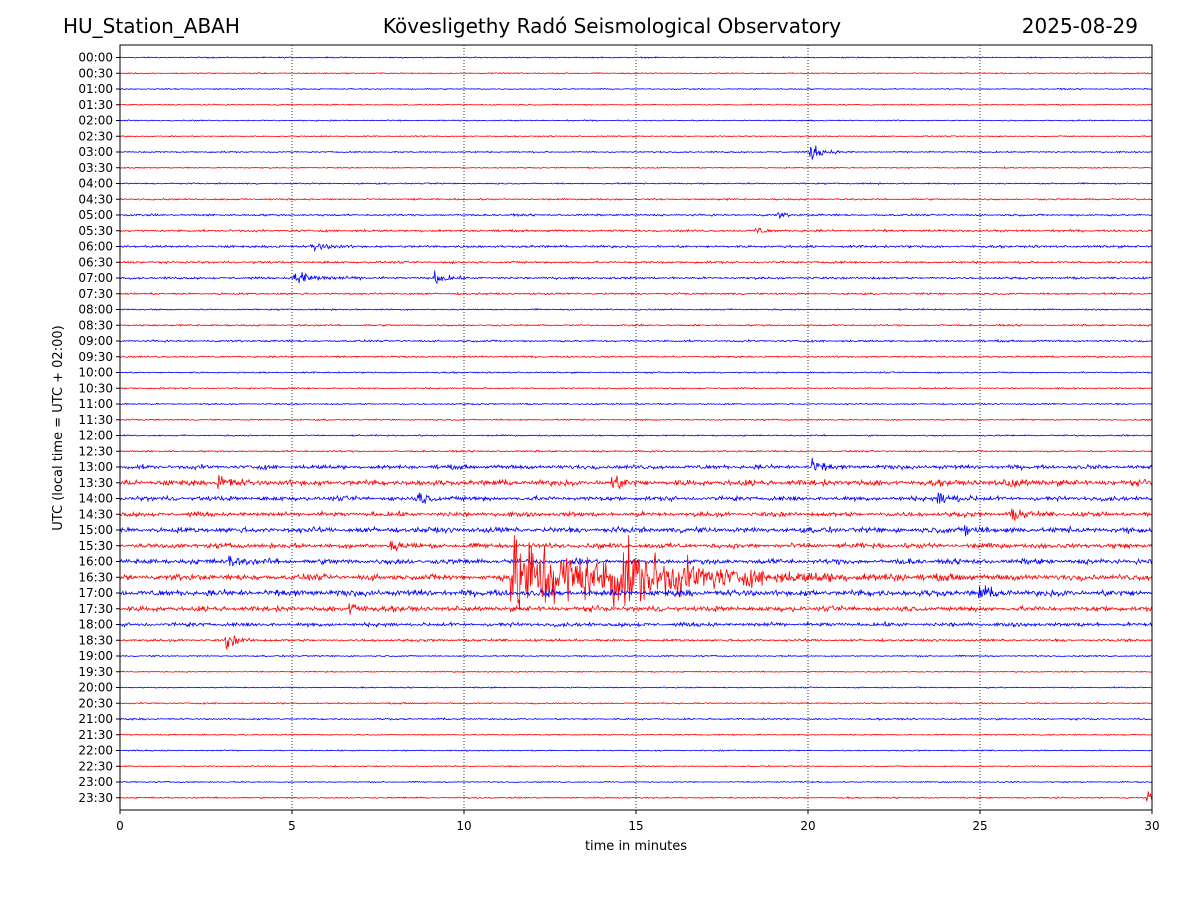 This screenshot has height=900, width=1200. Describe the element at coordinates (636, 531) in the screenshot. I see `trace-15:00` at that location.